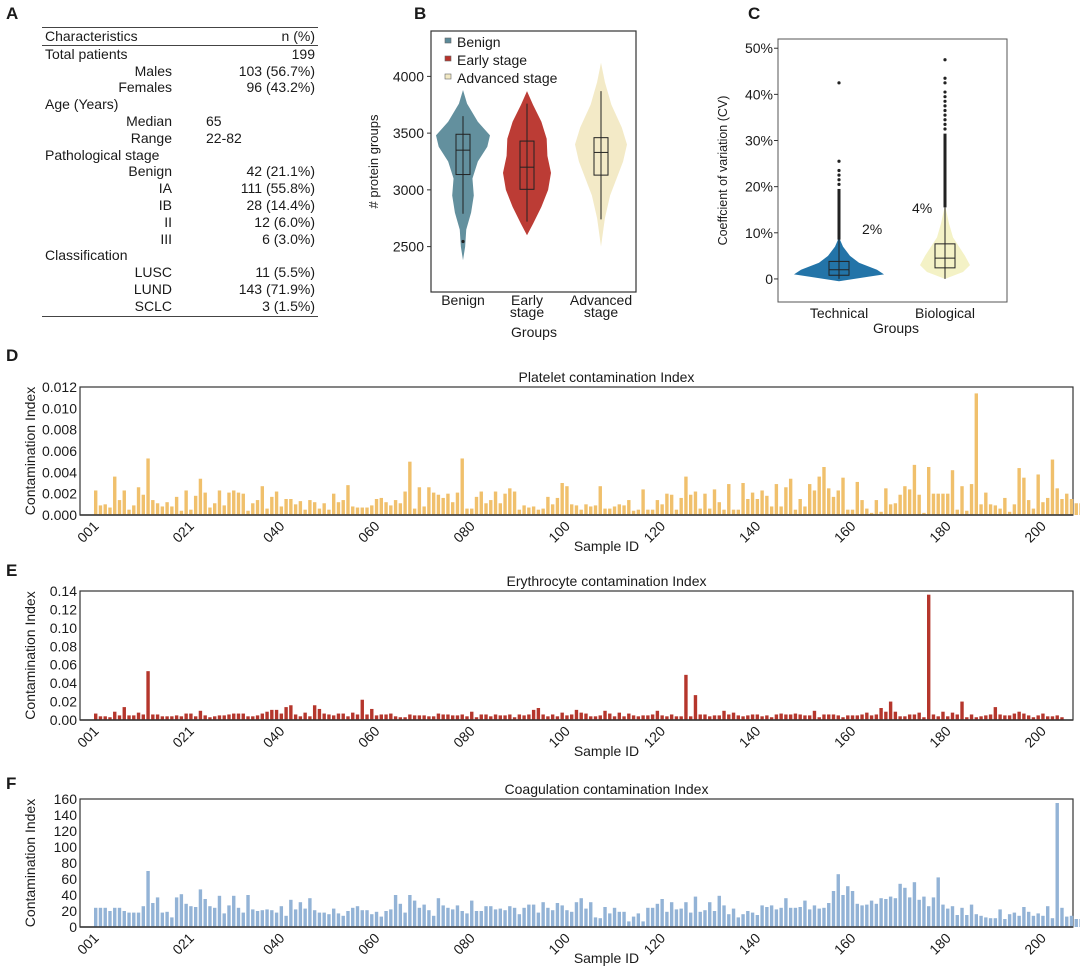  Describe the element at coordinates (180, 36) in the screenshot. I see `table-header-row: Characteristics n (%)` at that location.